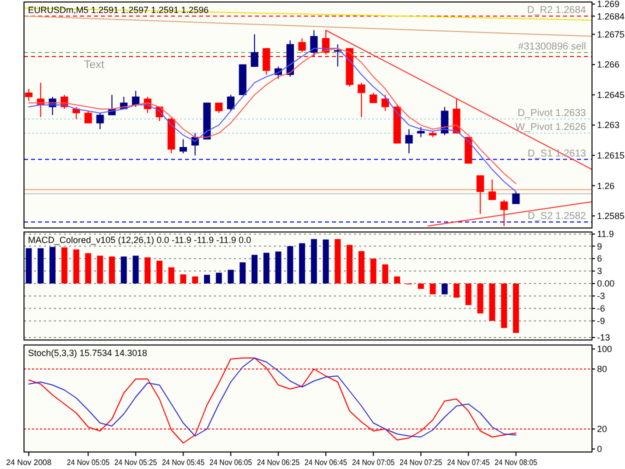 The height and width of the screenshot is (469, 625). I want to click on y-tick-label: 1.269, so click(608, 5).